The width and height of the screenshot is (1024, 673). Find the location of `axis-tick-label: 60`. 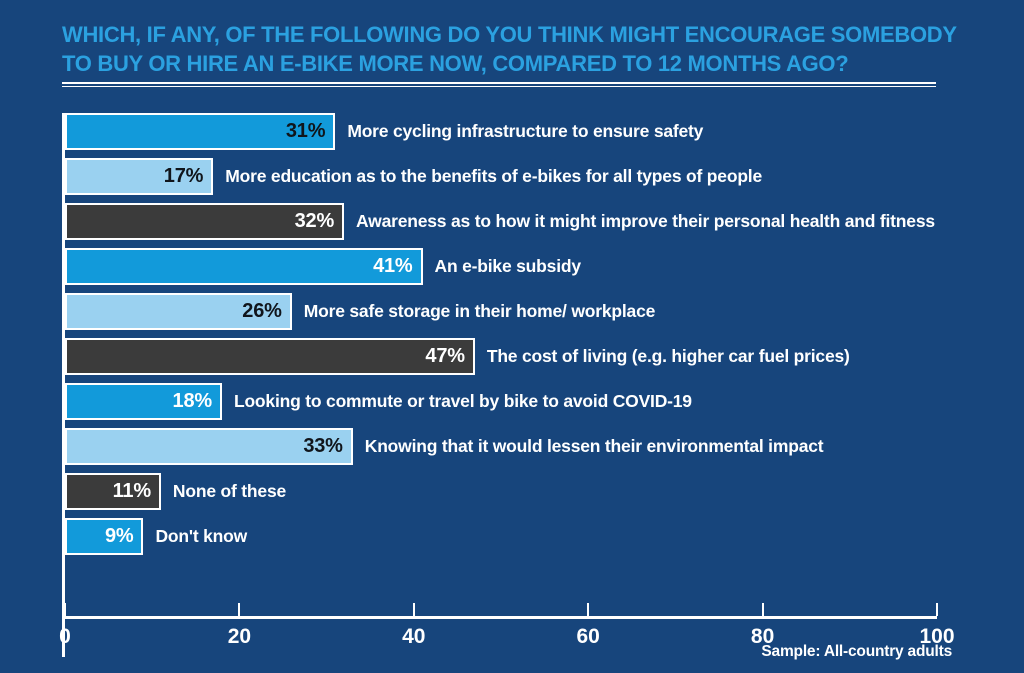

axis-tick-label: 60 is located at coordinates (588, 636).